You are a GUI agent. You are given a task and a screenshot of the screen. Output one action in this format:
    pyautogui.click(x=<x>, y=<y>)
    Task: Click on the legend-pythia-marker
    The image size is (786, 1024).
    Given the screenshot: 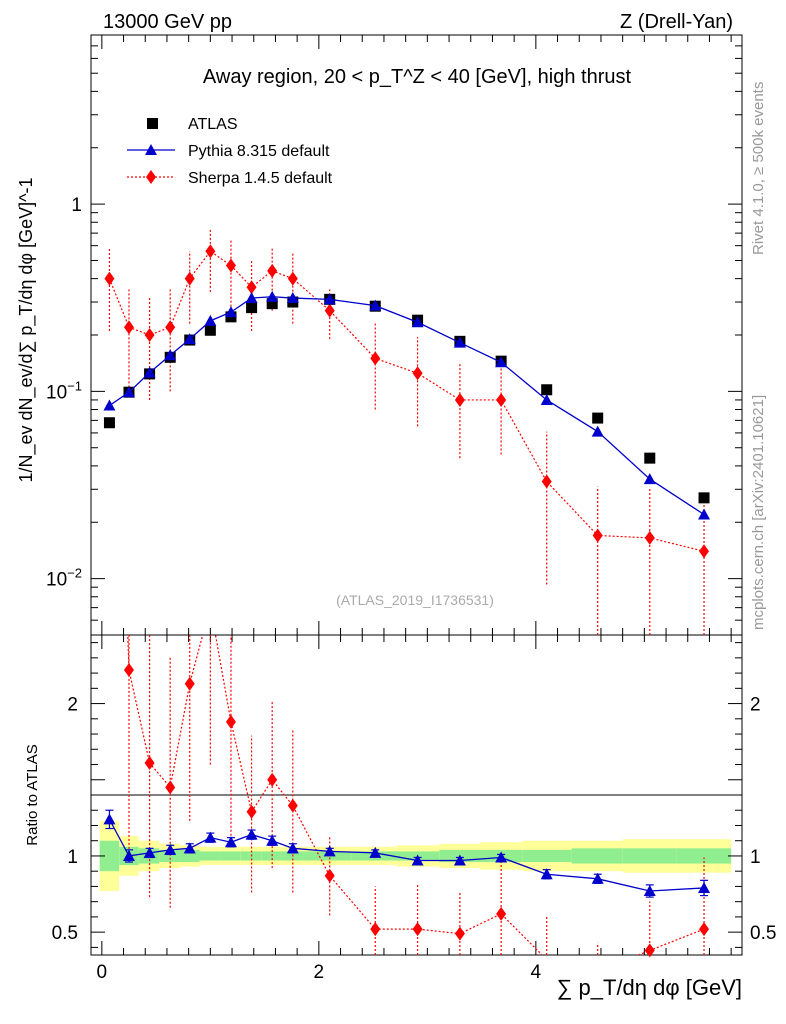 What is the action you would take?
    pyautogui.click(x=151, y=149)
    